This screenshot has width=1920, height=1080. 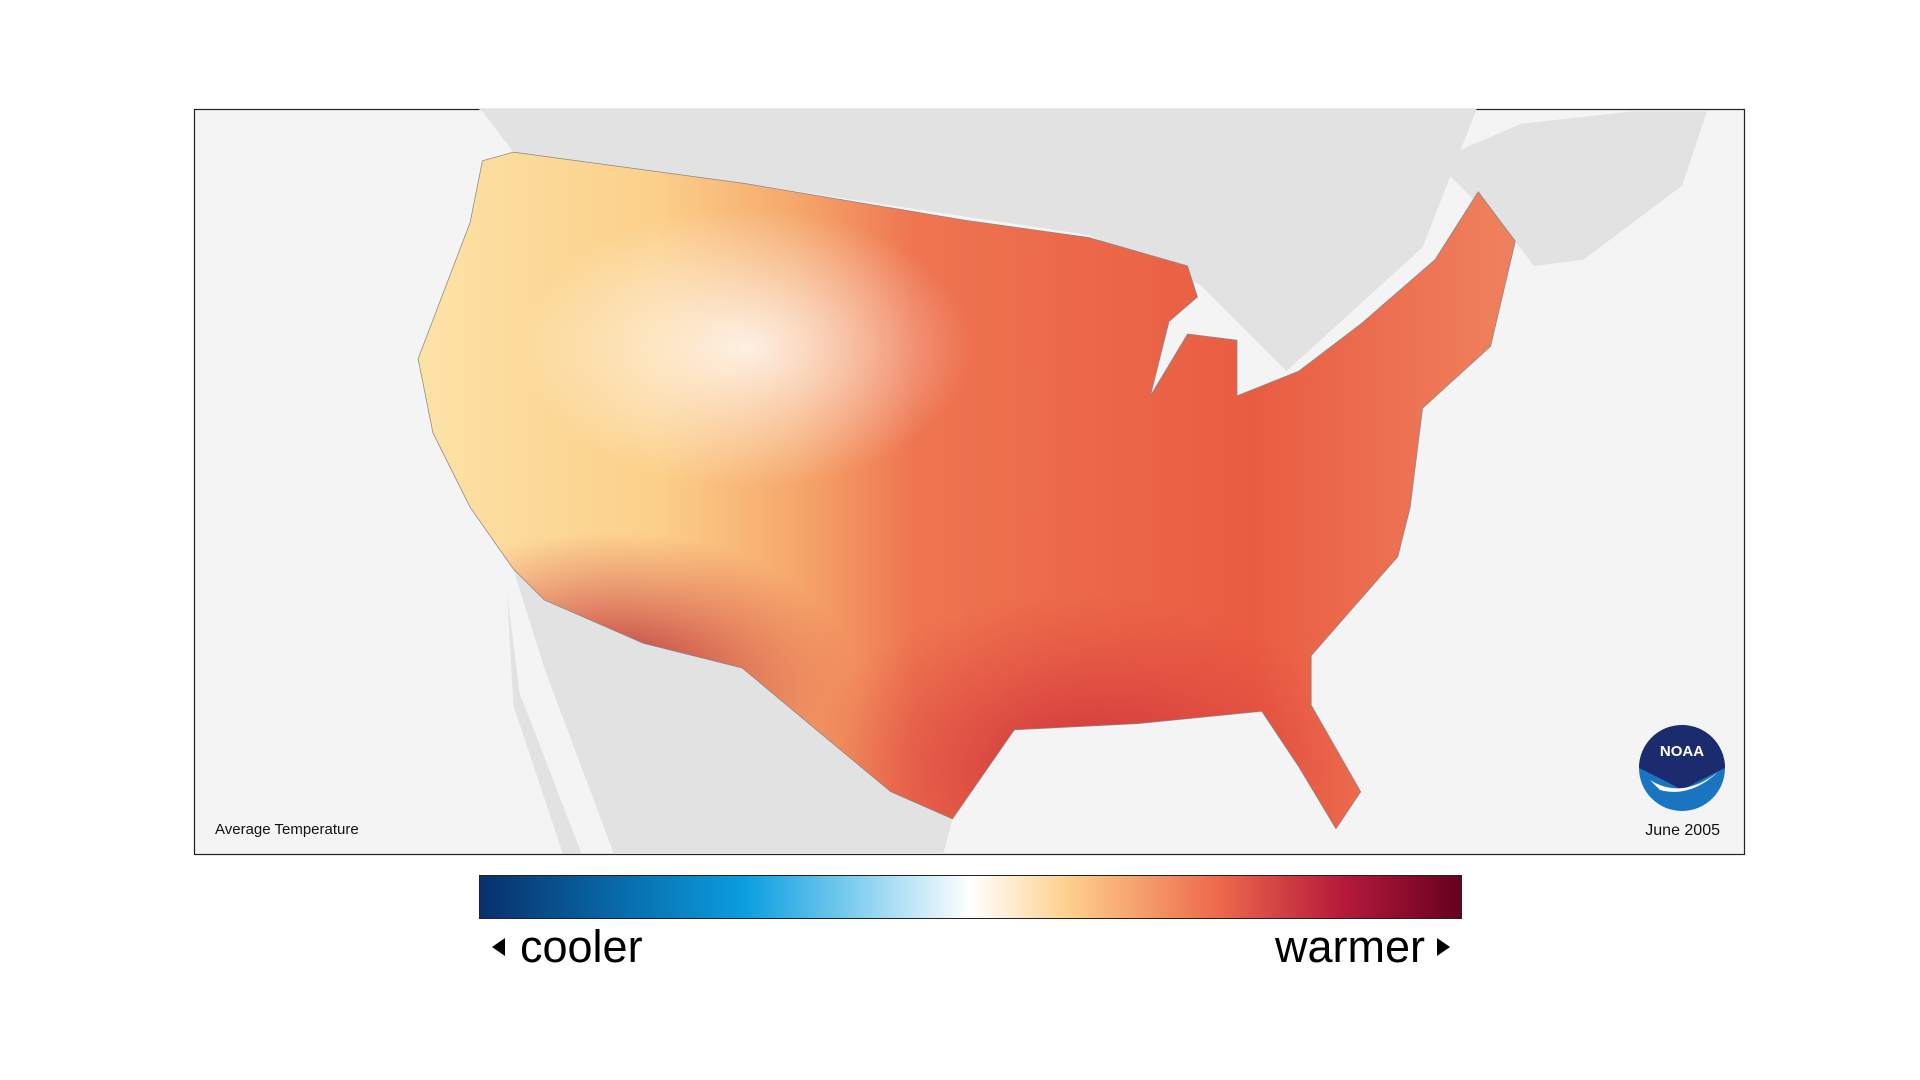 I want to click on map-date: June 2005, so click(x=1682, y=830).